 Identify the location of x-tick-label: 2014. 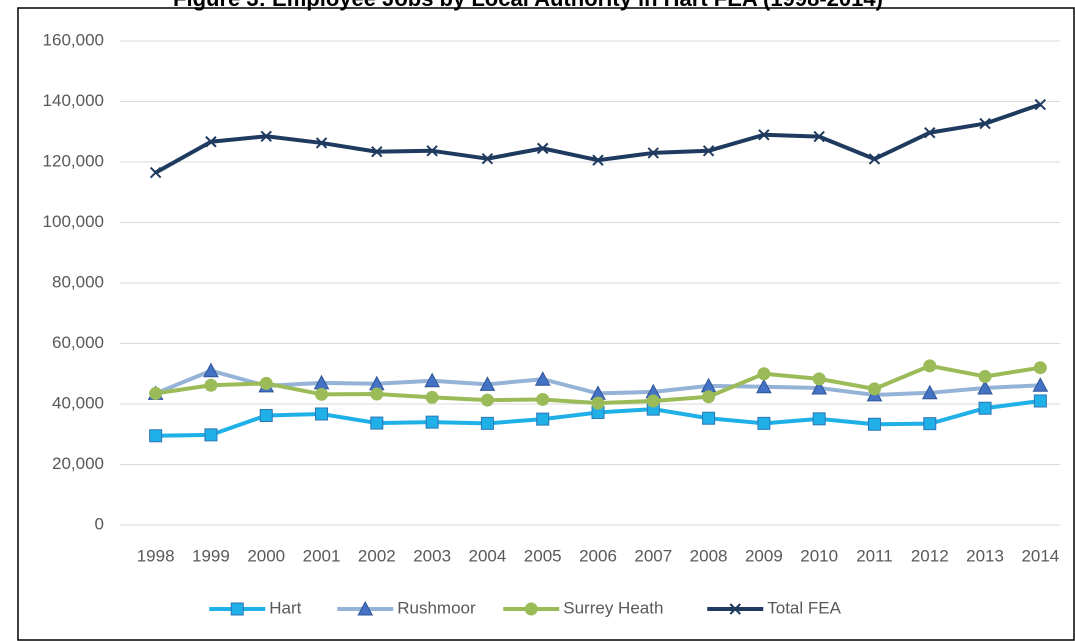
(1040, 555).